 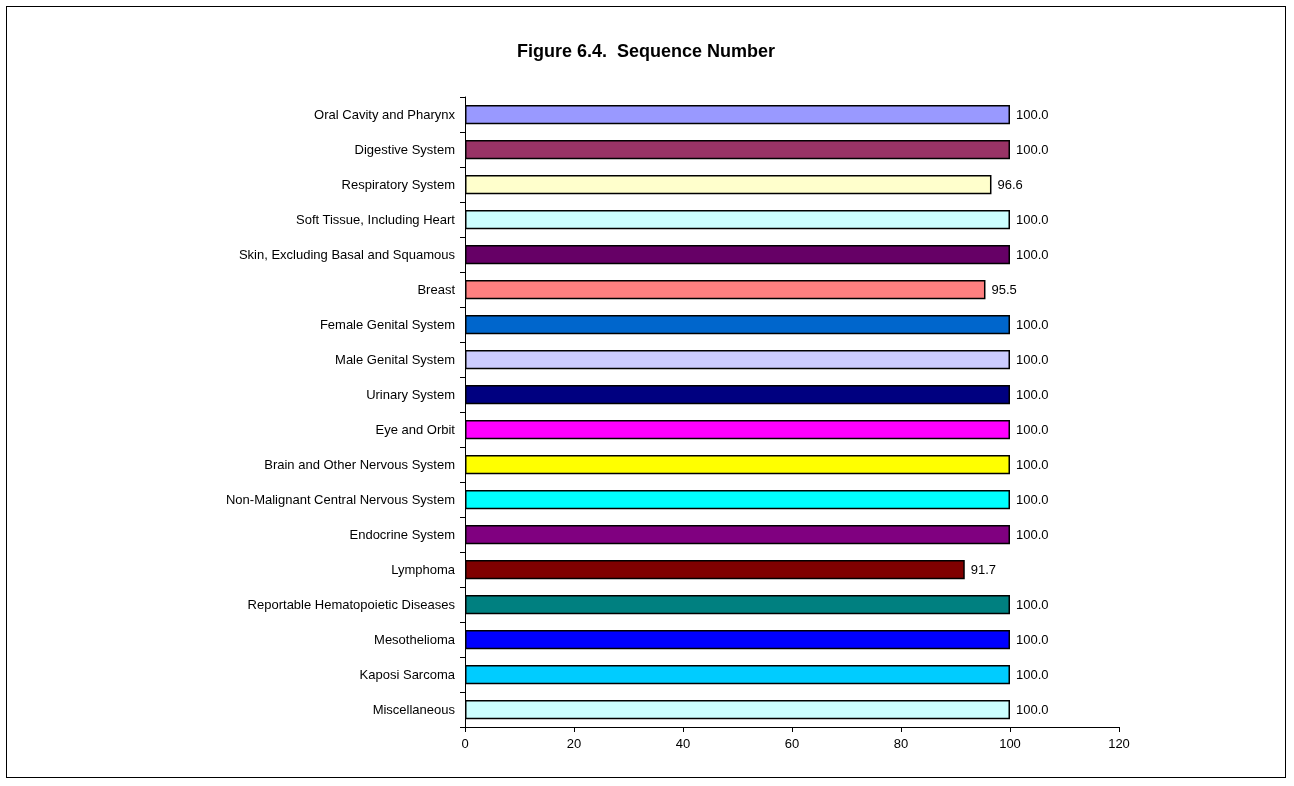 What do you see at coordinates (901, 743) in the screenshot?
I see `x-tick-label: 80` at bounding box center [901, 743].